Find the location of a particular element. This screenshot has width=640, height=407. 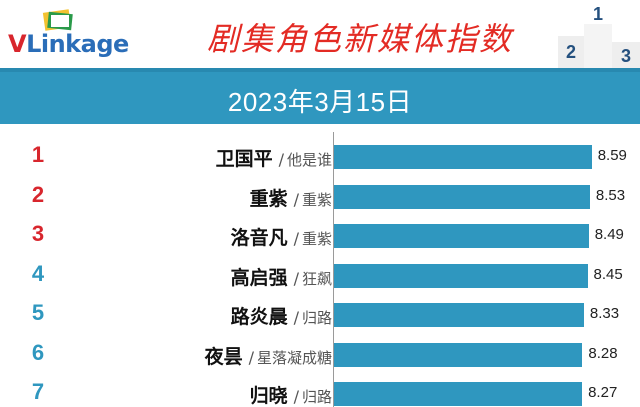

chart-row: 1 卫国平 / 他是谁 8.59 is located at coordinates (320, 158).